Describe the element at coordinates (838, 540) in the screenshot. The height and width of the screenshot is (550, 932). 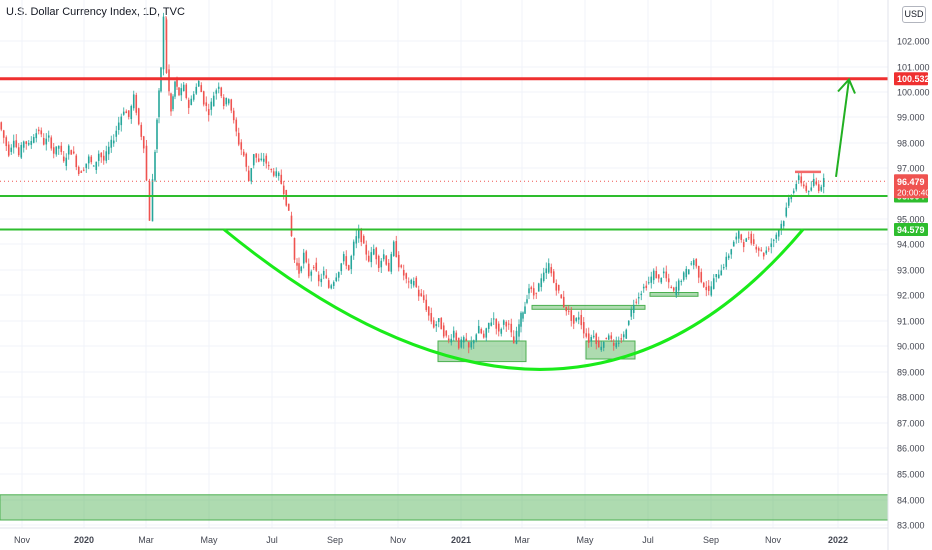
I see `time-tick-label: 2022` at that location.